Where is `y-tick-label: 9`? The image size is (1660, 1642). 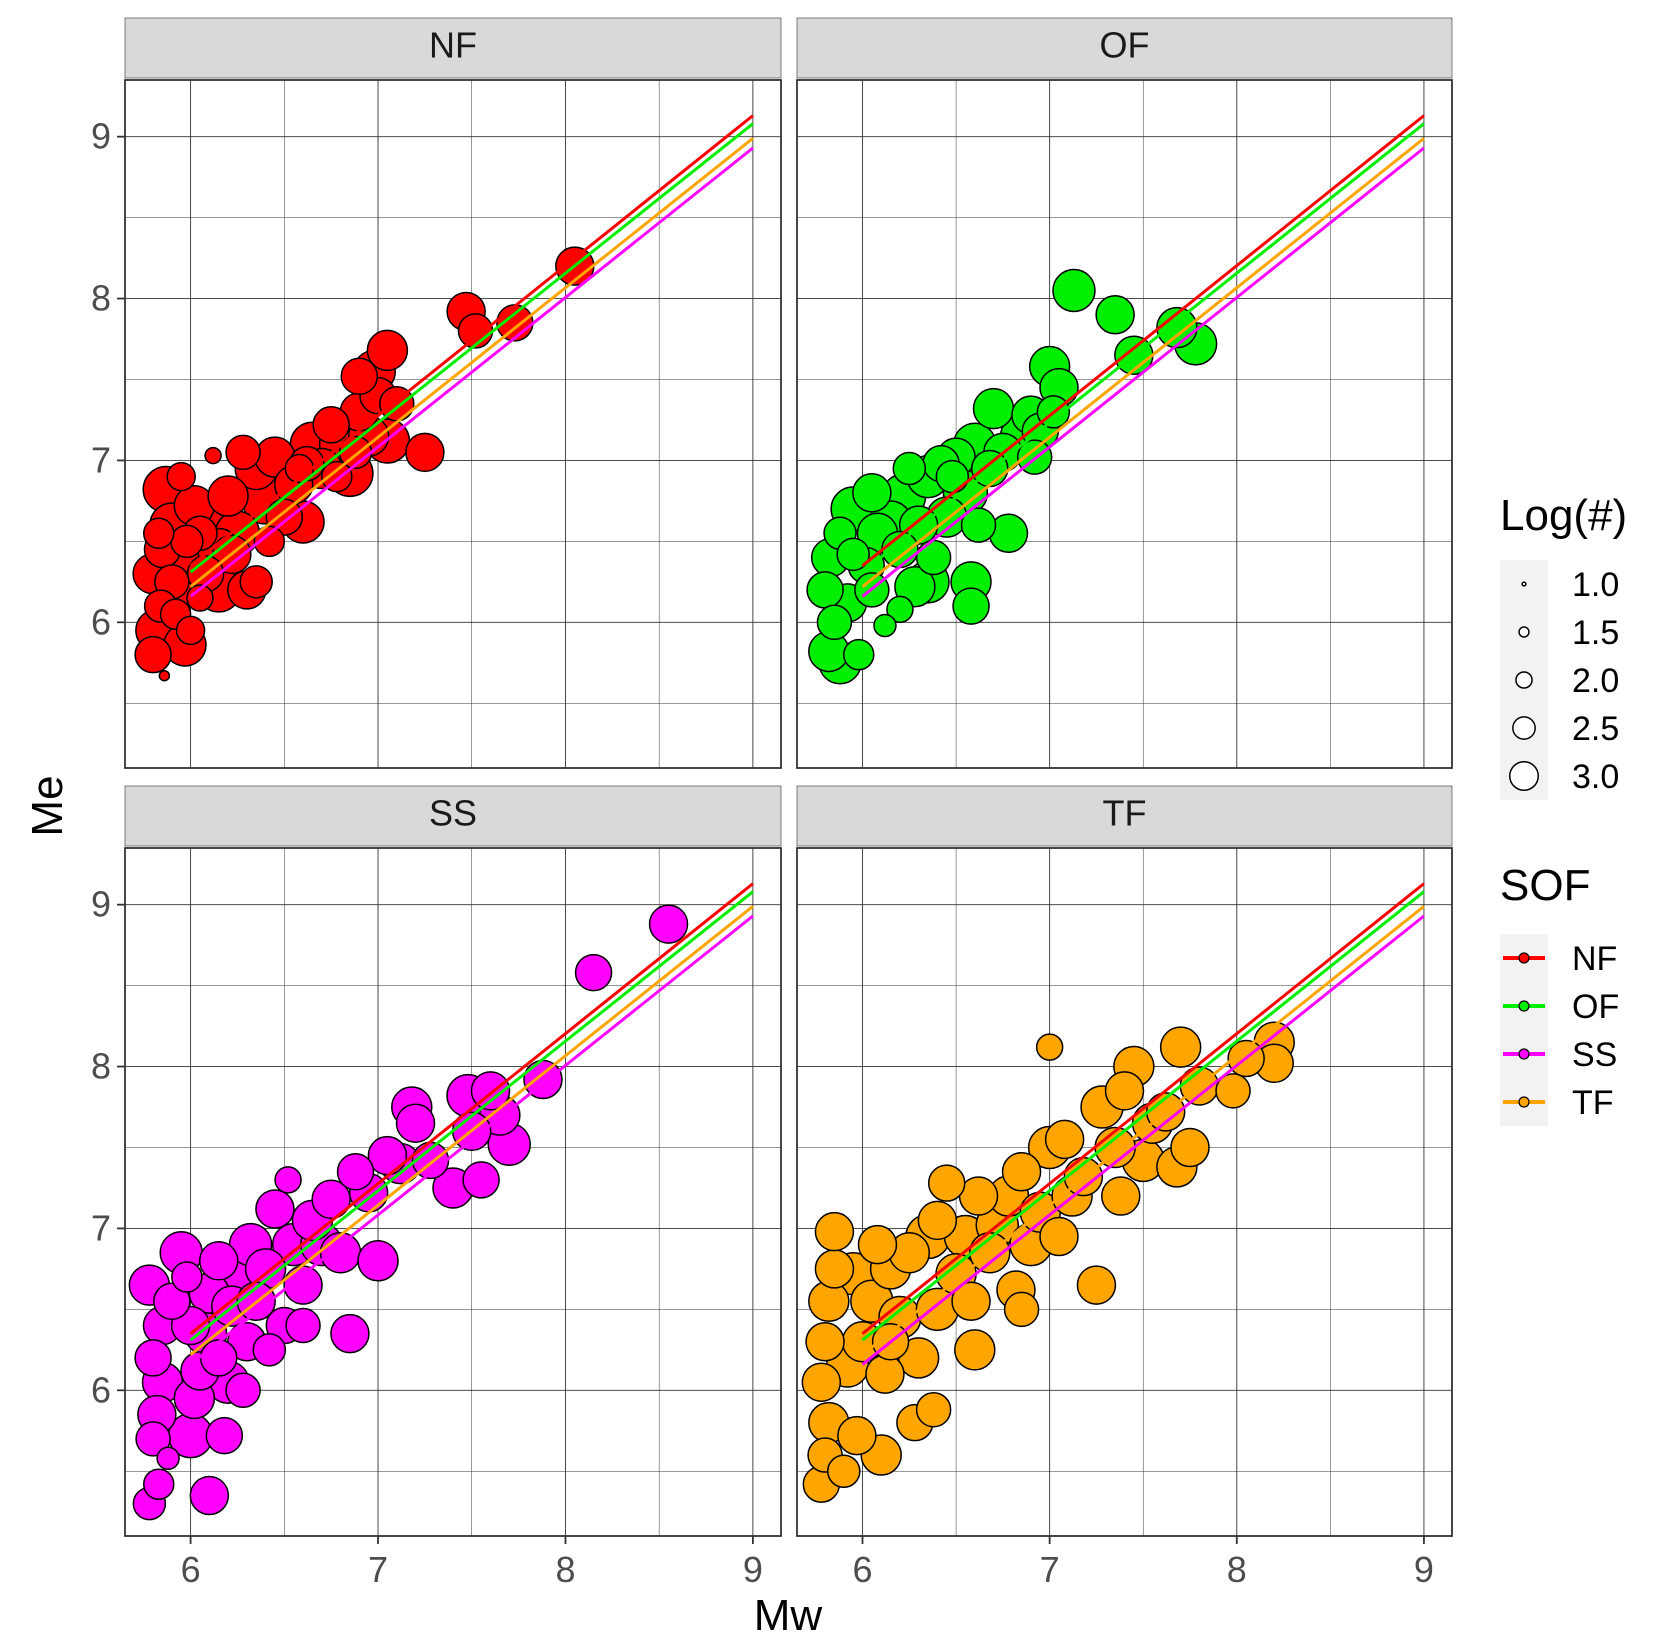
y-tick-label: 9 is located at coordinates (101, 136).